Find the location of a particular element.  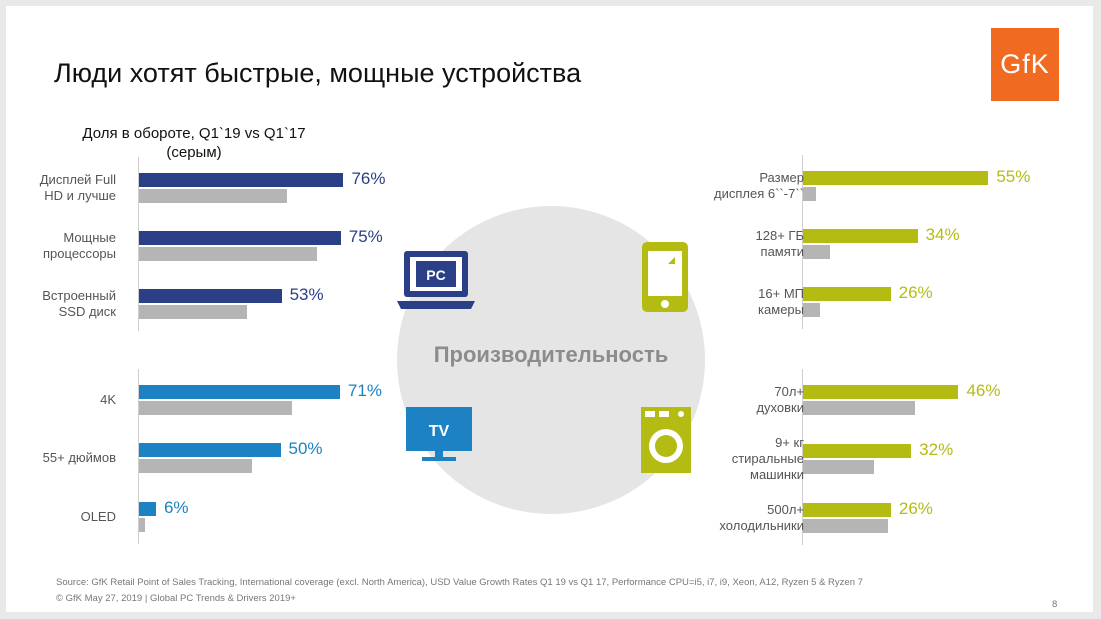

data-label: 34% is located at coordinates (942, 234).